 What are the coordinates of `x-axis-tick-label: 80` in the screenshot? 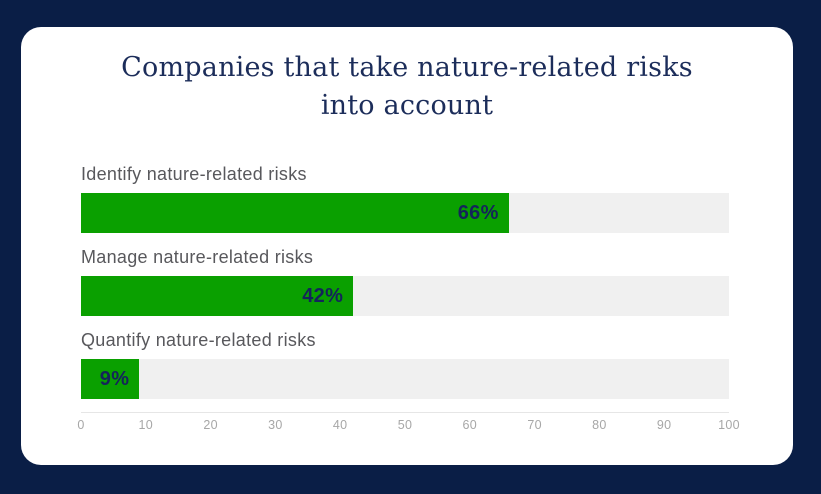 It's located at (599, 425).